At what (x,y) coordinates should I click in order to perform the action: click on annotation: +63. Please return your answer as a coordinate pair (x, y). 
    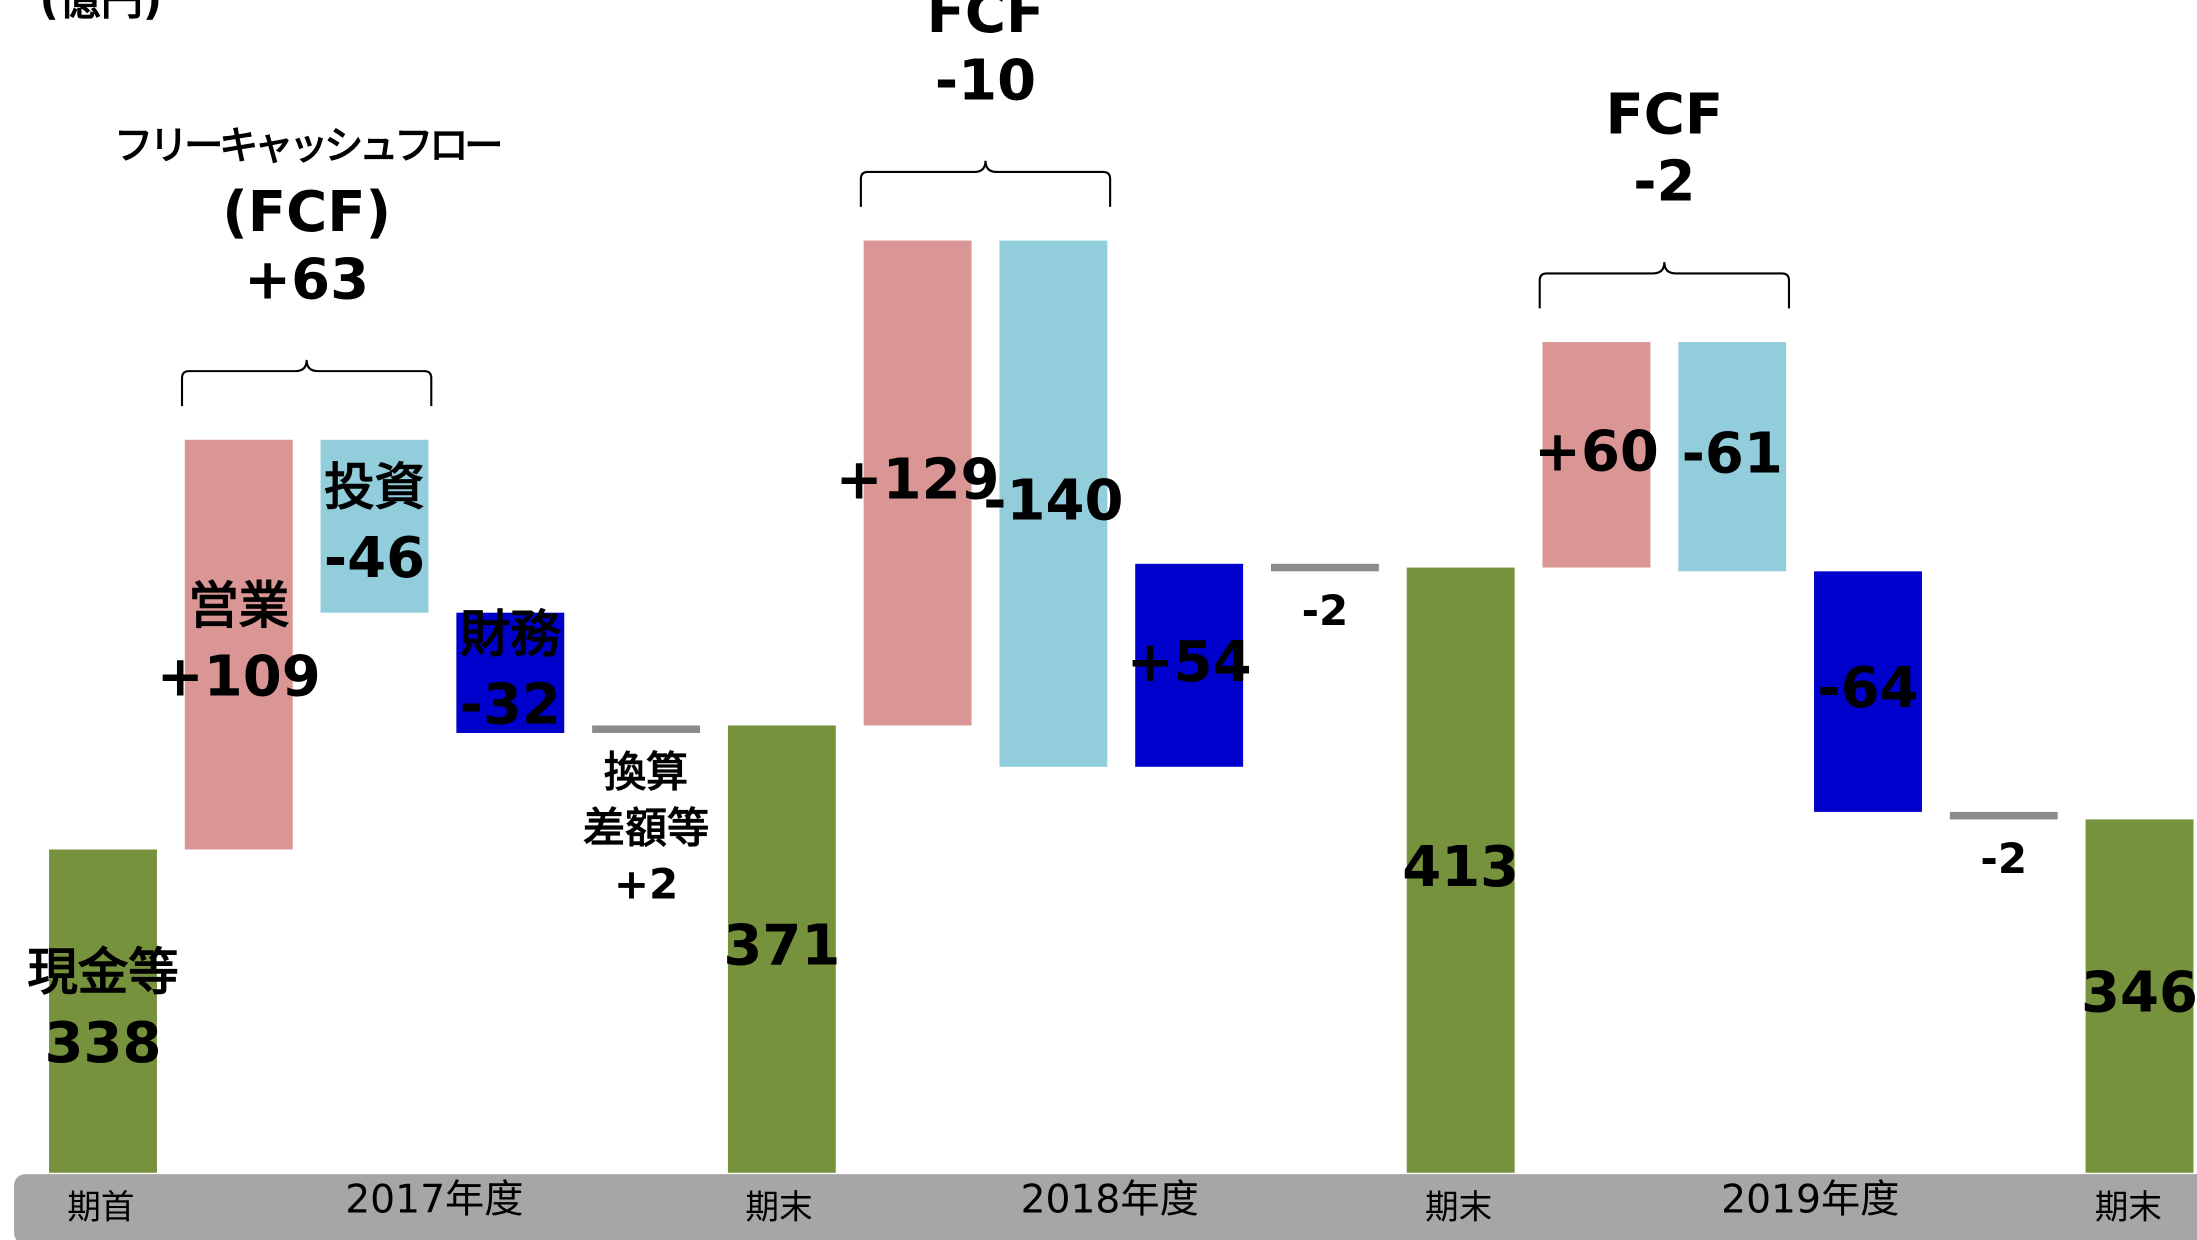
    Looking at the image, I should click on (306, 279).